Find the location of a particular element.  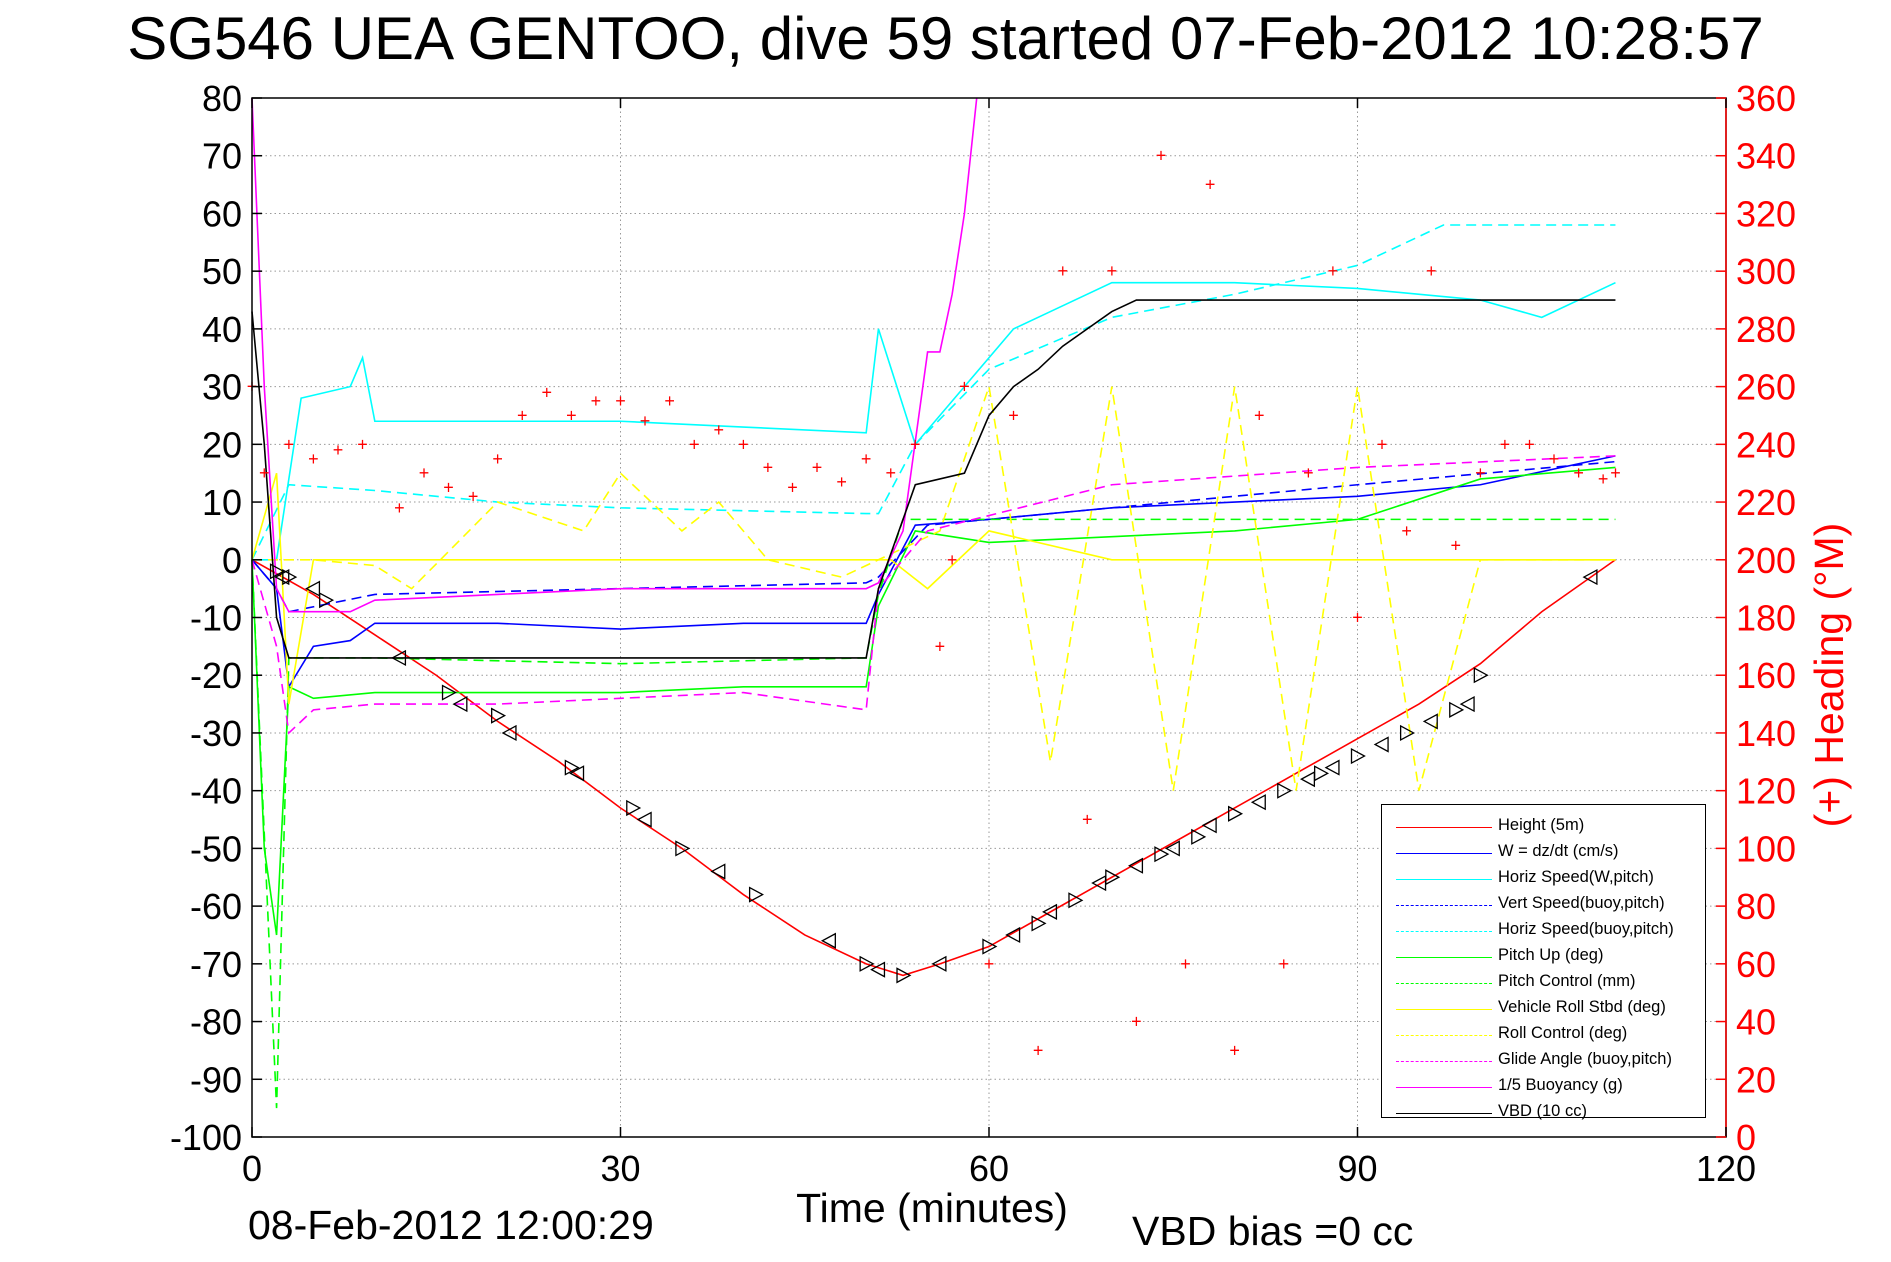

y2-tick-label: 360 is located at coordinates (1766, 98).